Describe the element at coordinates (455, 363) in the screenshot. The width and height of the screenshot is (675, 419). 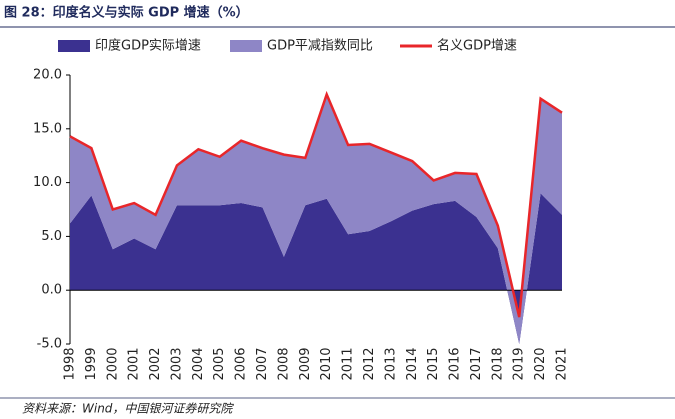
I see `x-tick-label: 2016` at that location.